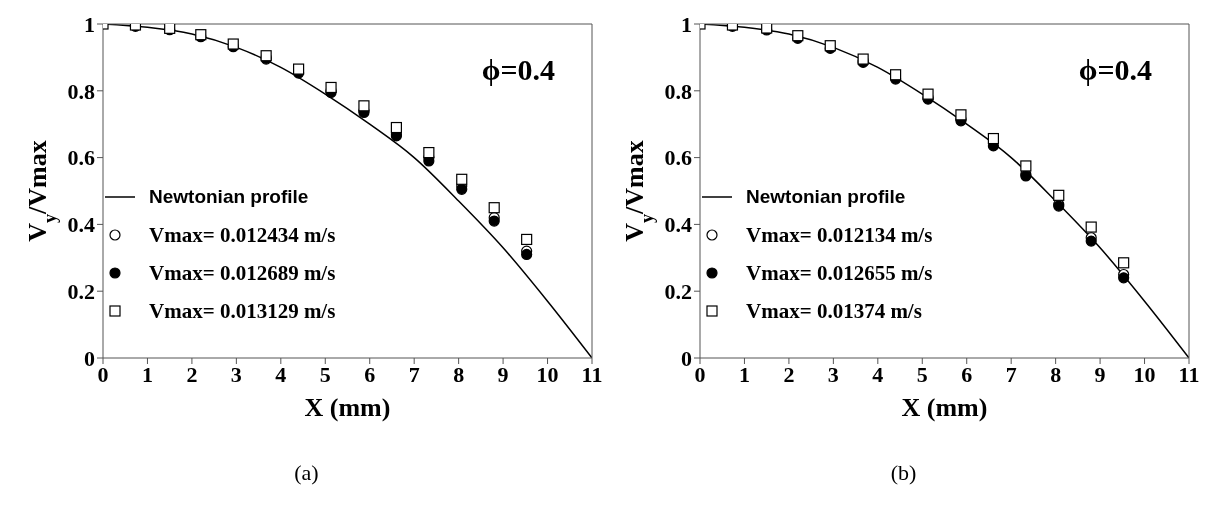 This screenshot has width=1215, height=509. I want to click on legend-label: Vmax= 0.012434 m/s, so click(242, 235).